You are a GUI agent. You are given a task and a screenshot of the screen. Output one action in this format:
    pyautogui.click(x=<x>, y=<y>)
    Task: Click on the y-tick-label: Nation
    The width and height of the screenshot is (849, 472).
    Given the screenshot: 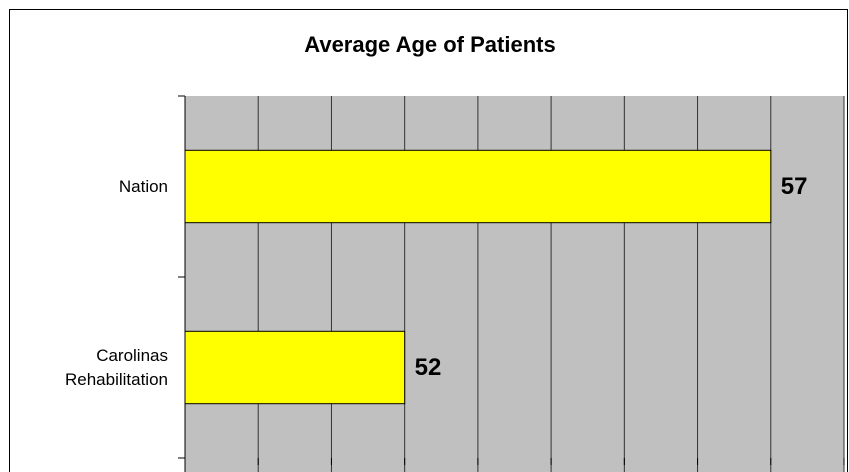 What is the action you would take?
    pyautogui.click(x=143, y=186)
    